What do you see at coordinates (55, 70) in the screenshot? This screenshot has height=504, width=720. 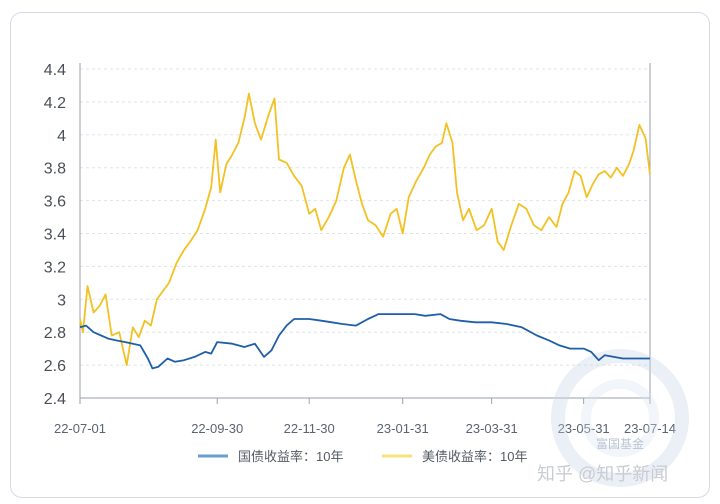 I see `y-tick-label: 4.4` at bounding box center [55, 70].